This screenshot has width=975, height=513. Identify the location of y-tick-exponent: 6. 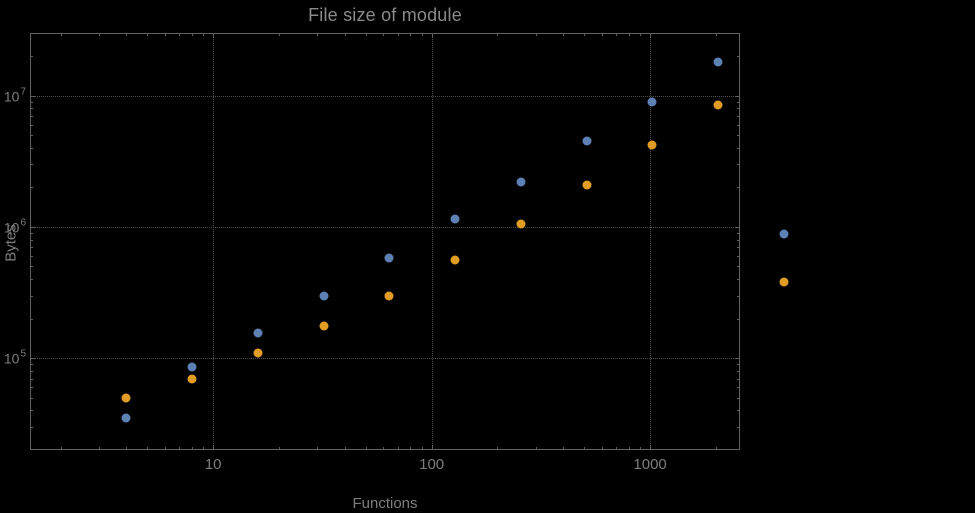
(23, 223).